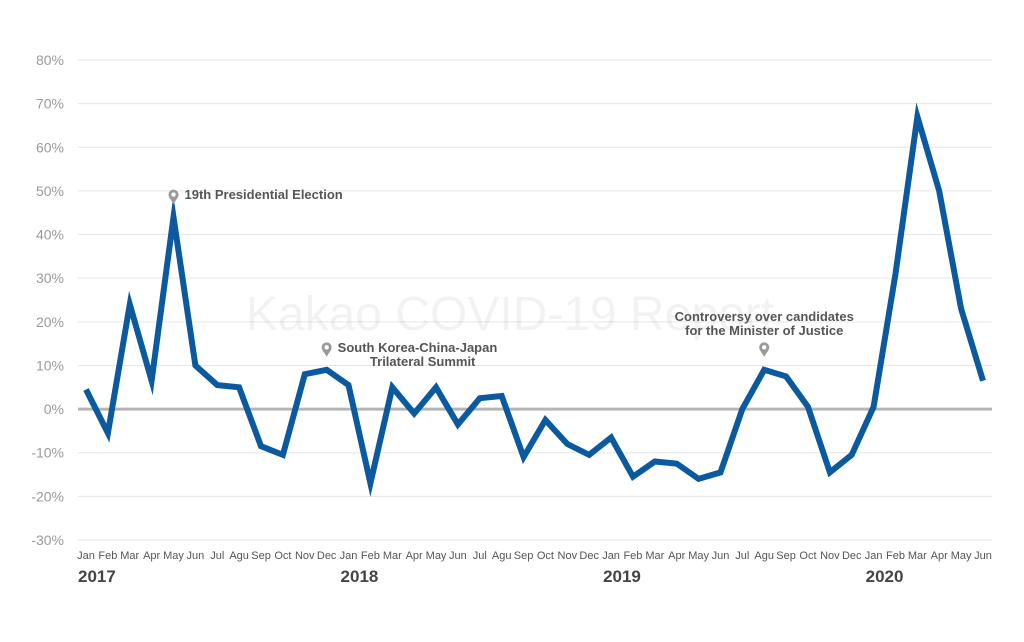 The image size is (1024, 642). Describe the element at coordinates (50, 191) in the screenshot. I see `y-tick-label: 50%` at that location.